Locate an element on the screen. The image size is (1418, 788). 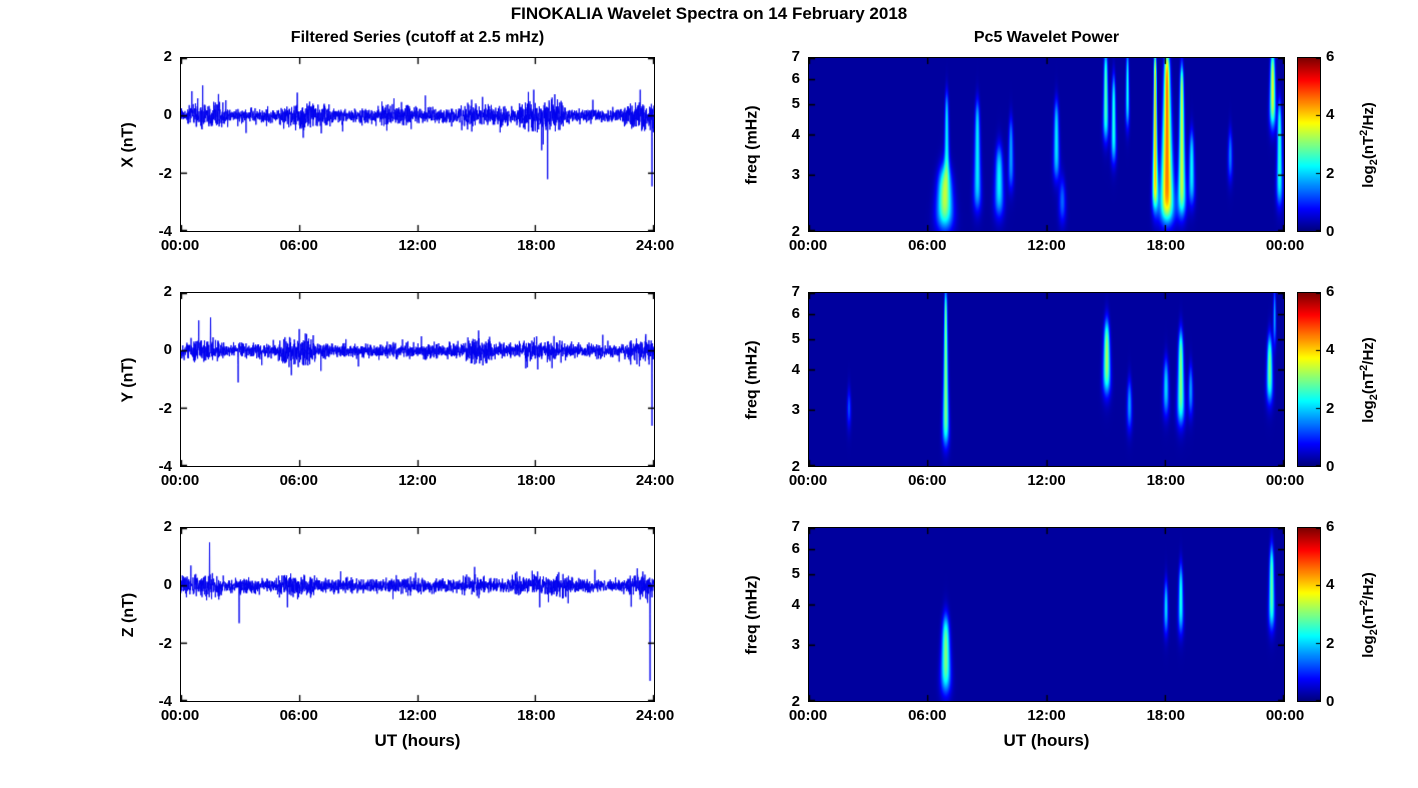
spectrogram-canvas-z is located at coordinates (1046, 614).